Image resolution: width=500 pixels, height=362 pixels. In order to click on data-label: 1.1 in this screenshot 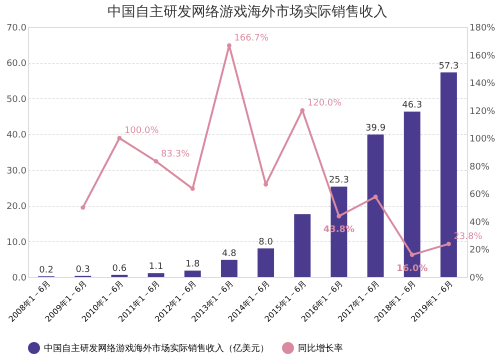, I will do `click(156, 267)`.